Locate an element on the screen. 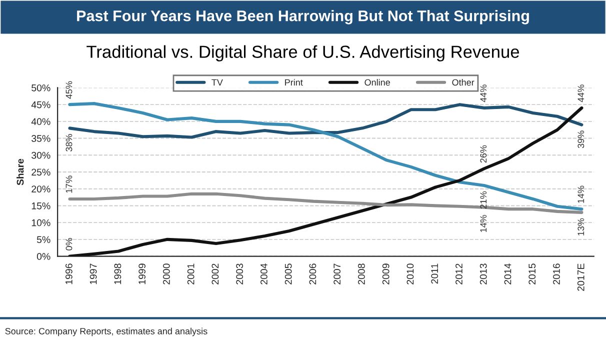 This screenshot has height=344, width=606. x-tick-label: 1996 is located at coordinates (68, 274).